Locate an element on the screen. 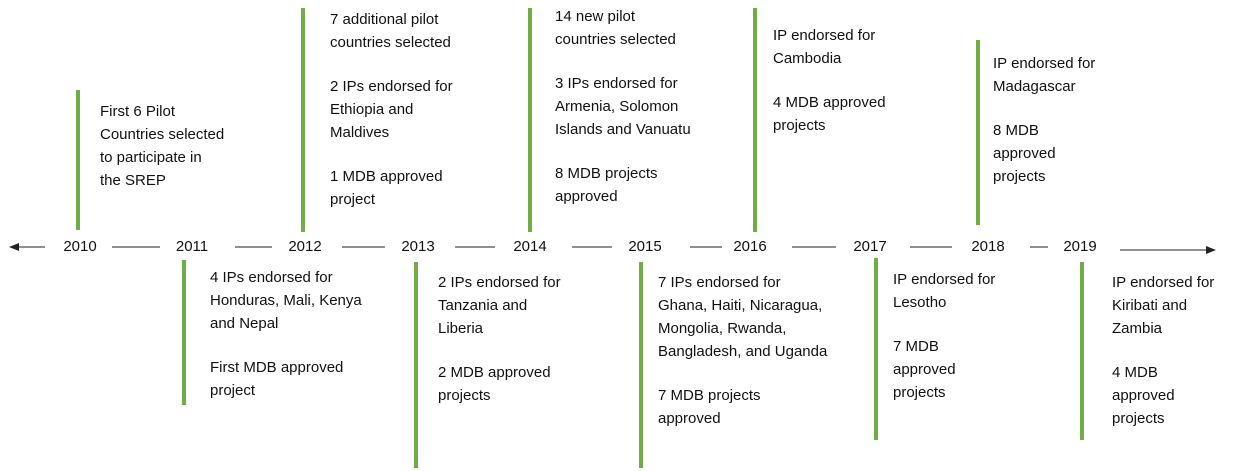 This screenshot has width=1243, height=471. event-text: First 6 Pilot is located at coordinates (138, 111).